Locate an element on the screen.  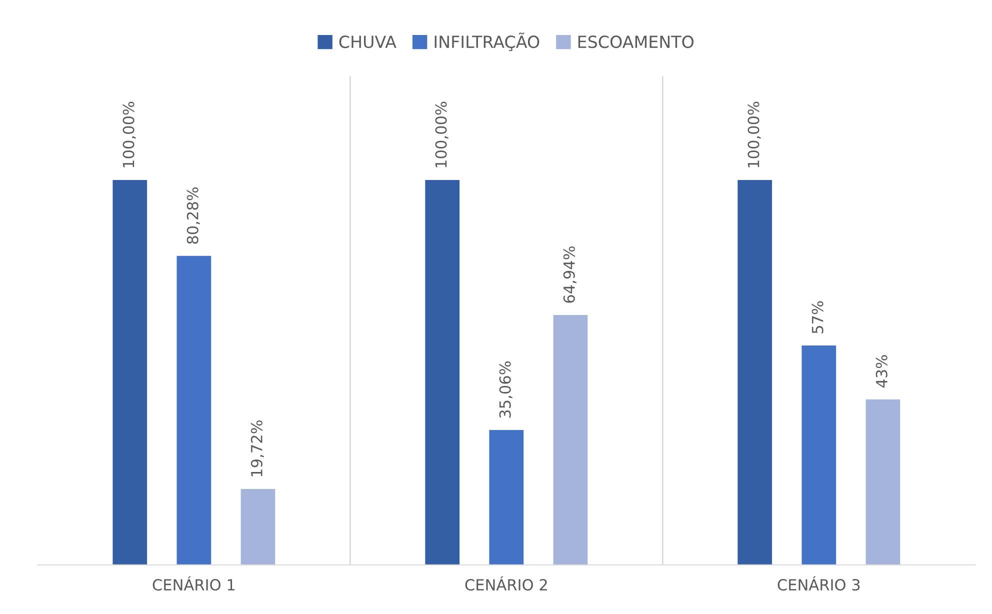
data-label: 80,28% is located at coordinates (193, 215).